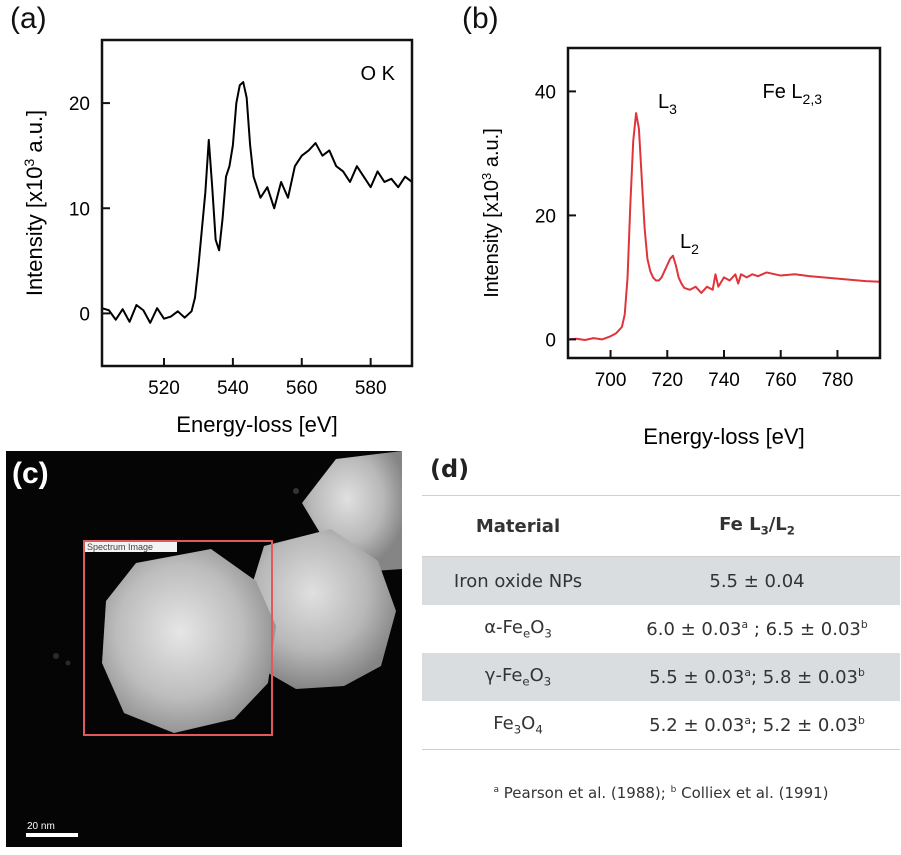  What do you see at coordinates (611, 380) in the screenshot?
I see `chart-b-x-tick-label: 700` at bounding box center [611, 380].